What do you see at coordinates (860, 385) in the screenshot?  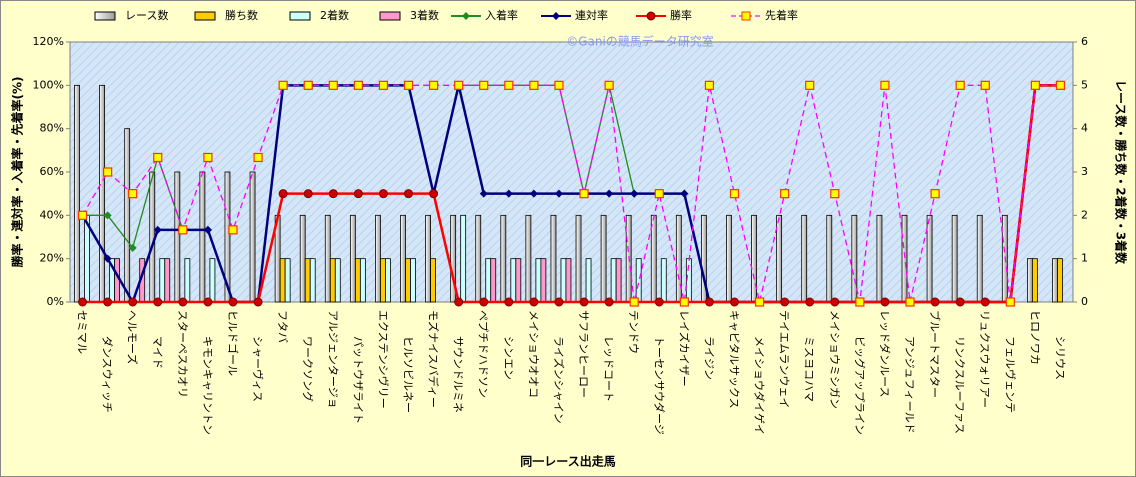 I see `x-tick-label: ビッグアップライン` at bounding box center [860, 385].